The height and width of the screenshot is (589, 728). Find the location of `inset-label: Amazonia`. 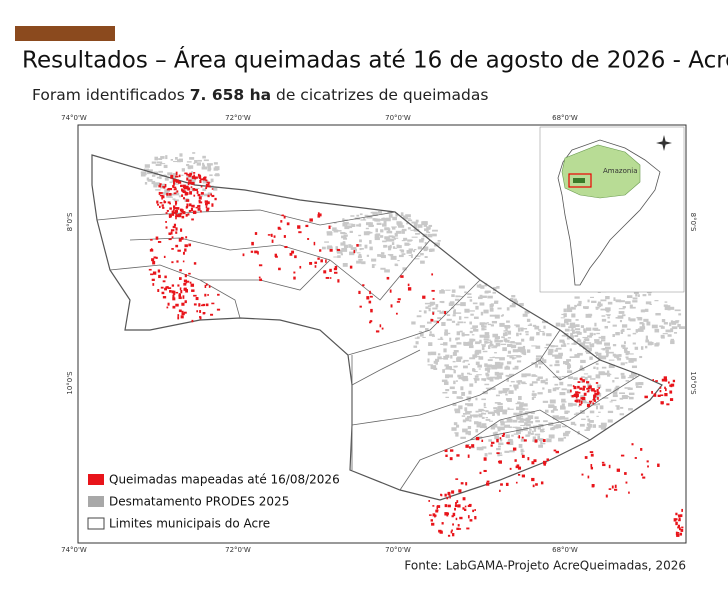

inset-label: Amazonia is located at coordinates (620, 171).